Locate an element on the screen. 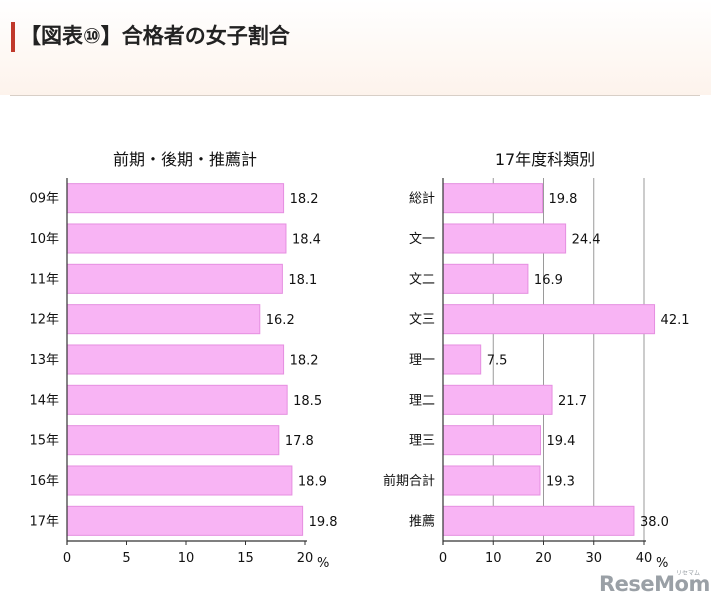 The image size is (711, 606). right-x-unit: % is located at coordinates (662, 563).